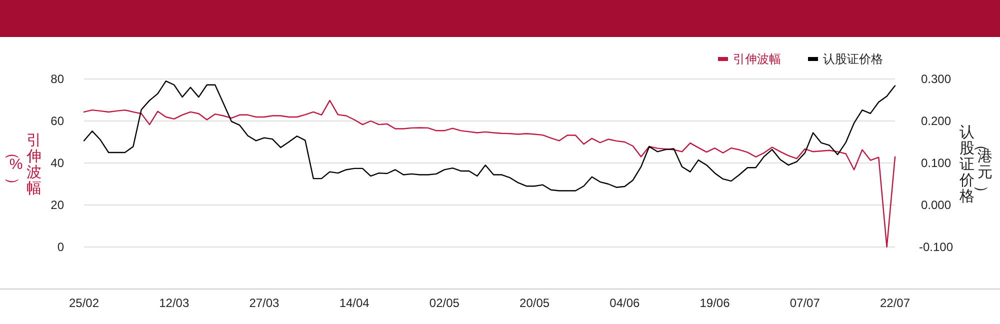 Image resolution: width=1000 pixels, height=324 pixels. What do you see at coordinates (57, 121) in the screenshot?
I see `y-tick-label: 60` at bounding box center [57, 121].